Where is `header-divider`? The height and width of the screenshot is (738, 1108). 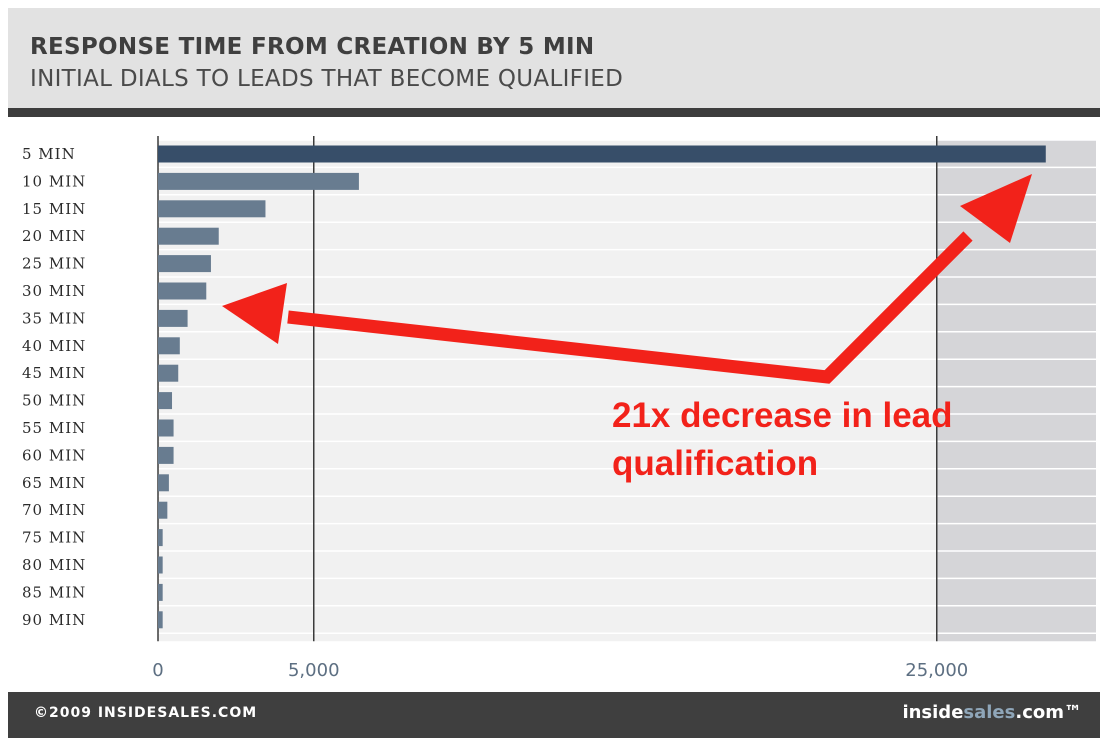 header-divider is located at coordinates (554, 112).